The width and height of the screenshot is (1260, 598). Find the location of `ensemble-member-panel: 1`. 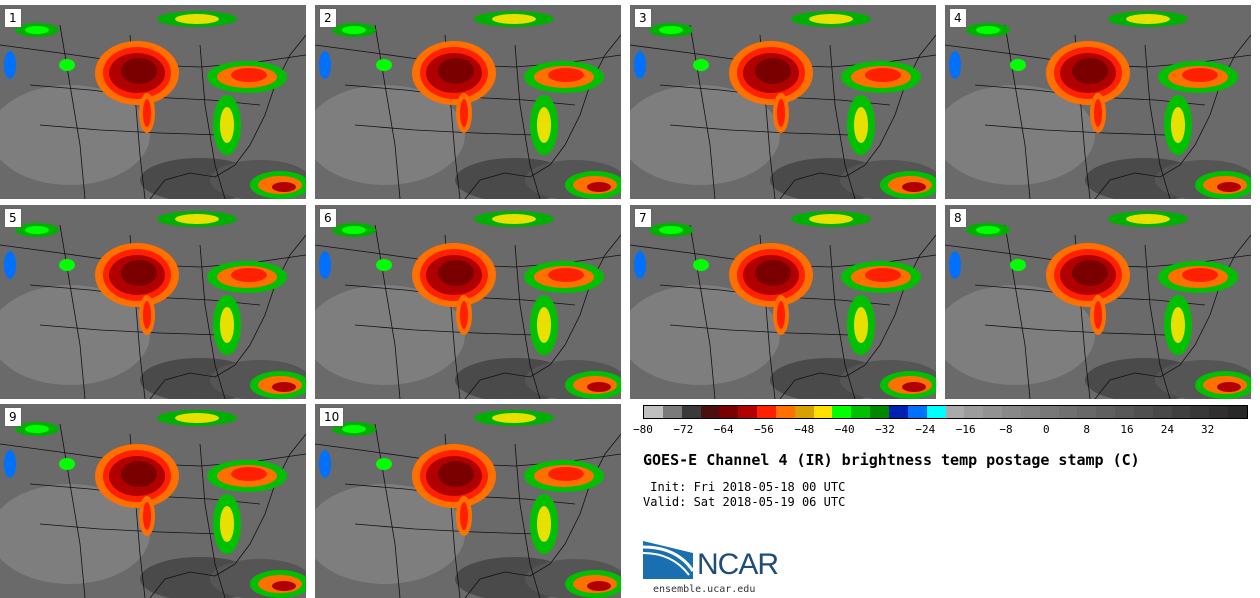

ensemble-member-panel: 1 is located at coordinates (153, 102).